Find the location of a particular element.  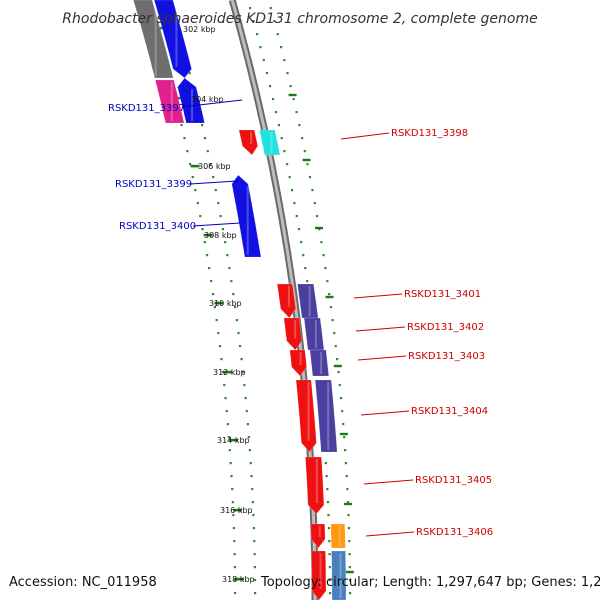

gene-label-3399: RSKD131_3399 is located at coordinates (153, 184).